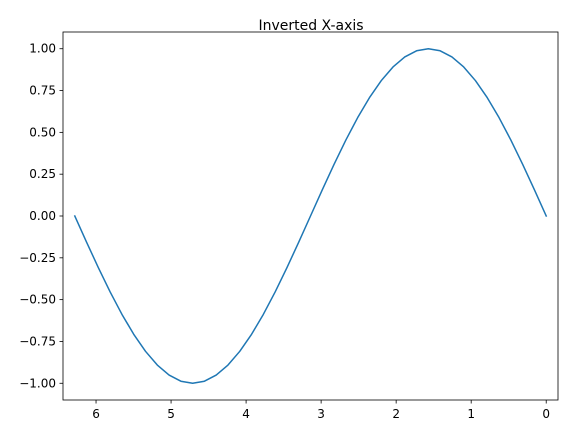 The width and height of the screenshot is (571, 435). Describe the element at coordinates (471, 414) in the screenshot. I see `x-tick-label: 1` at that location.